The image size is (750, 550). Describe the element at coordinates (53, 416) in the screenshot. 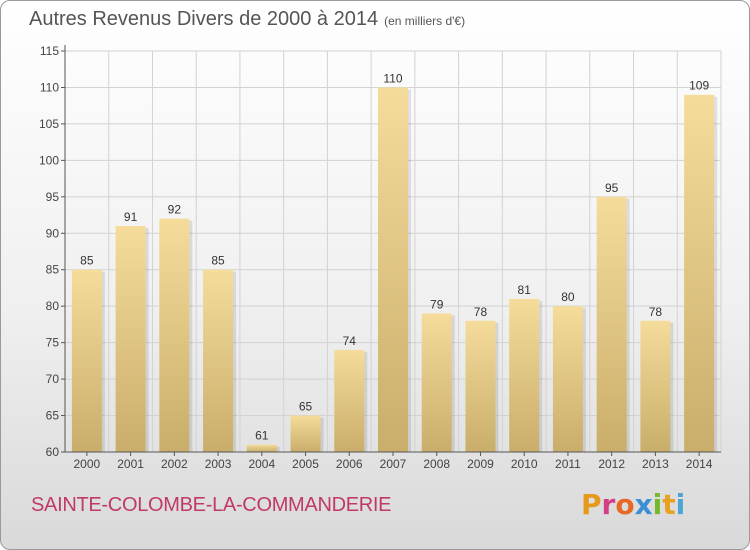

I see `y-tick-label: 65` at that location.